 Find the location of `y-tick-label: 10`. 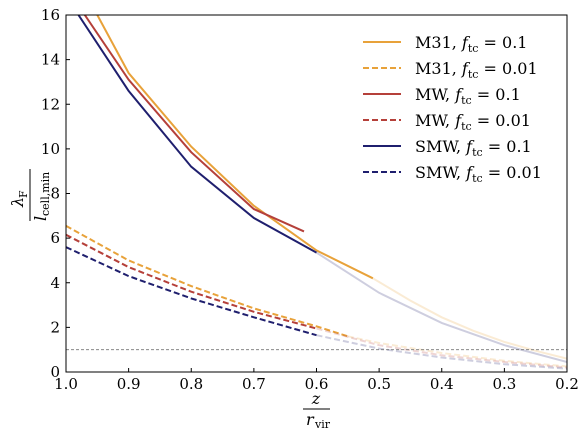

y-tick-label: 10 is located at coordinates (50, 149).